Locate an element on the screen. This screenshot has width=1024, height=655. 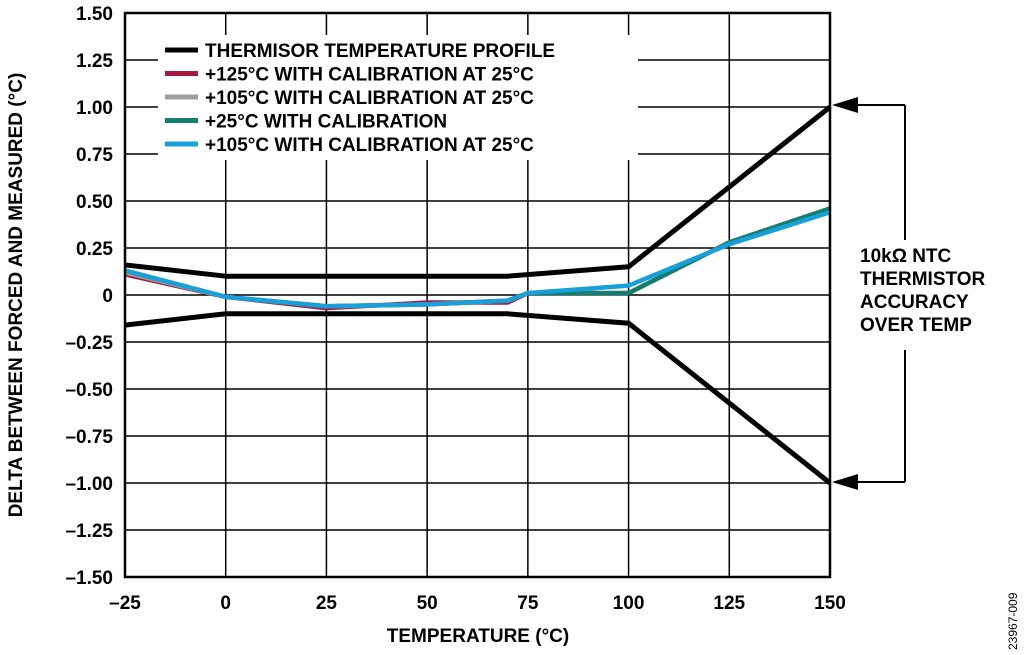
annotation-line: ACCURACY is located at coordinates (914, 302).